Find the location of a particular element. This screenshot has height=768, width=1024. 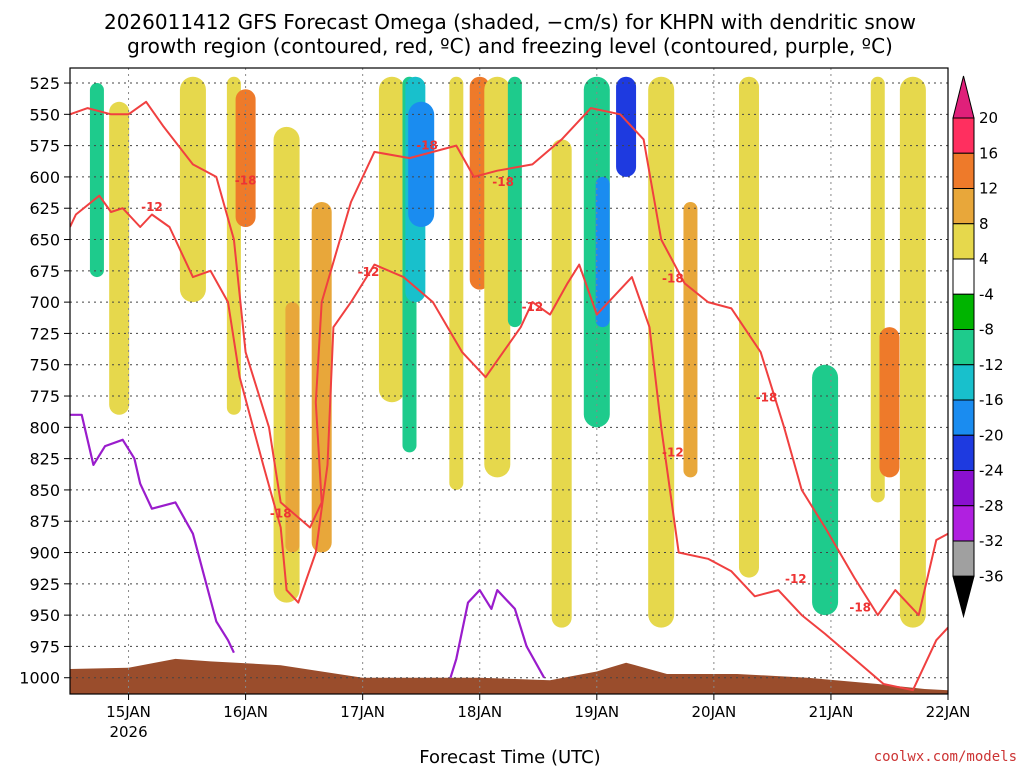

colorbar-bottom-arrow is located at coordinates (963, 597).